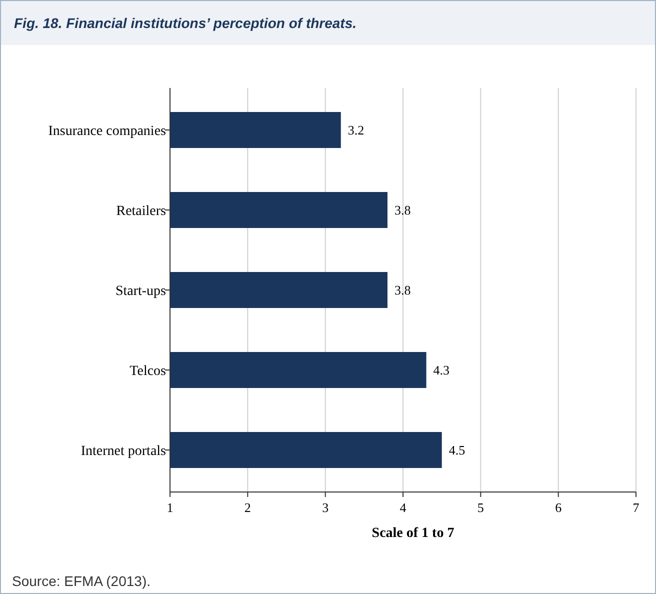 Image resolution: width=656 pixels, height=594 pixels. What do you see at coordinates (558, 507) in the screenshot?
I see `x-tick-label: 6` at bounding box center [558, 507].